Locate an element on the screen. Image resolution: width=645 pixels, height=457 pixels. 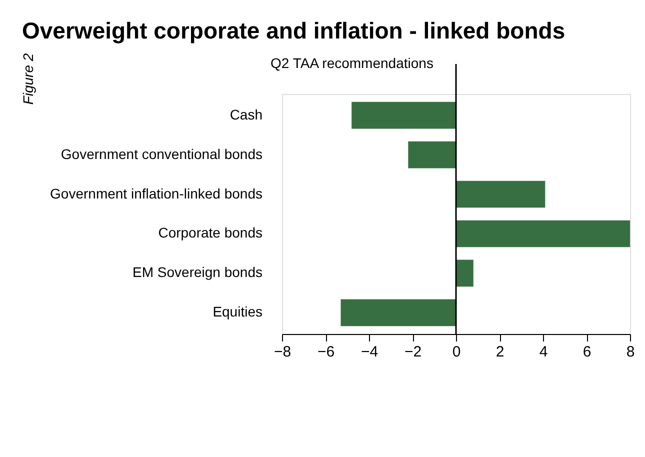
chart-subtitle: Q2 TAA recommendations is located at coordinates (352, 63).